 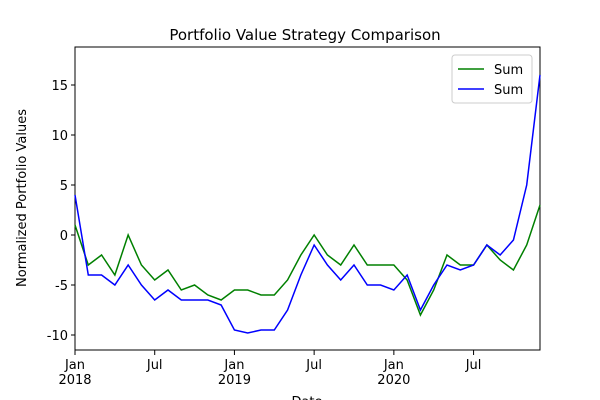 I want to click on legend-box, so click(x=492, y=79).